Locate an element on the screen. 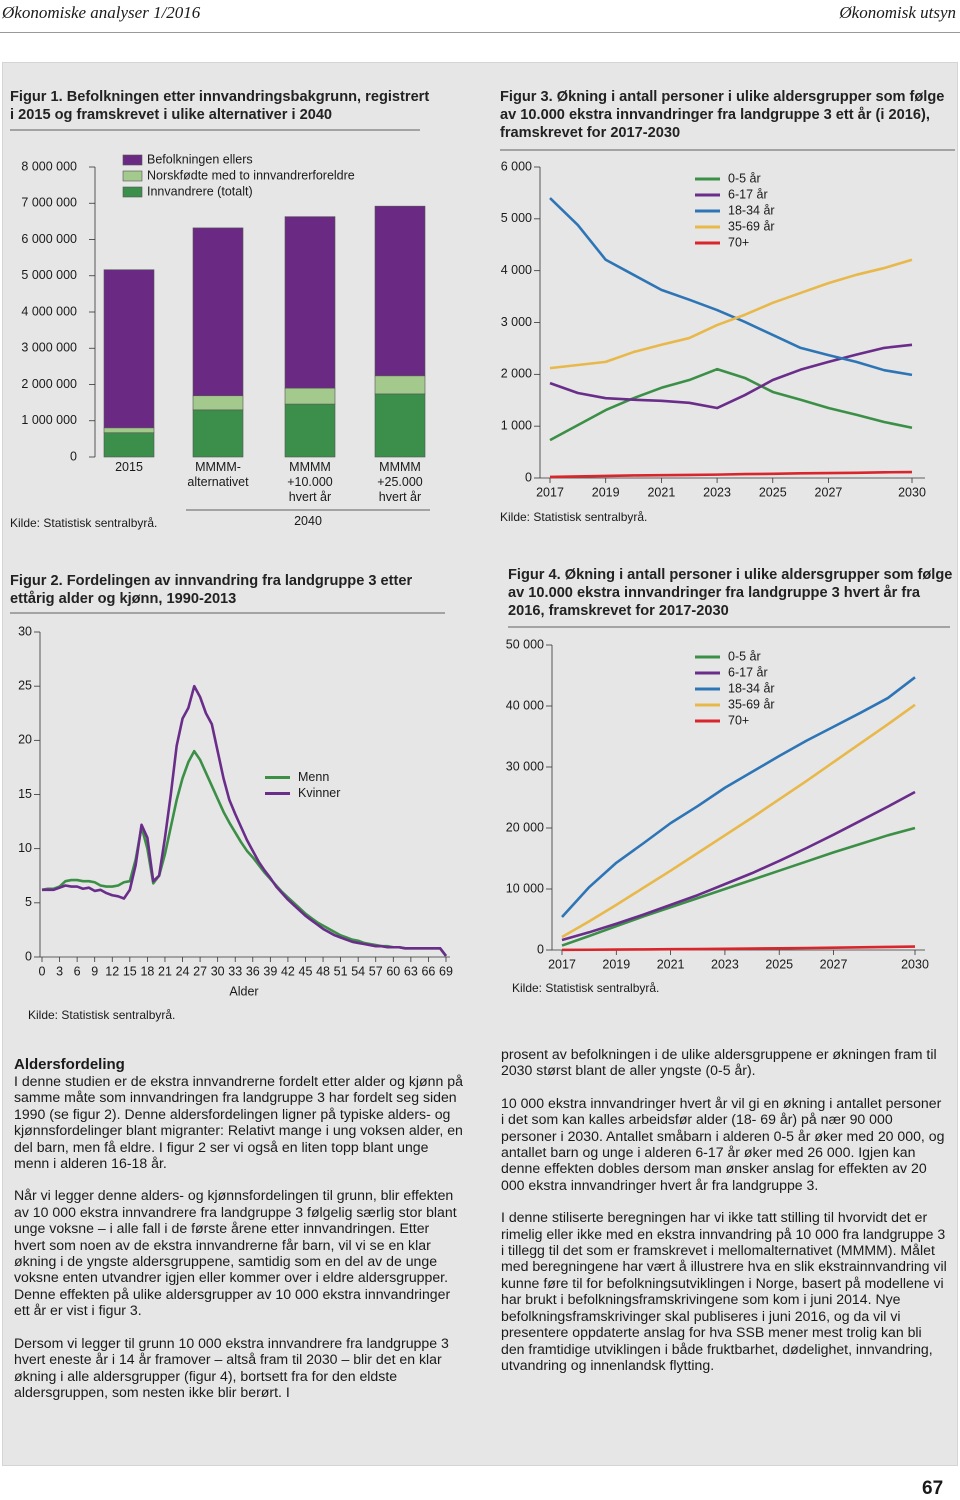 The height and width of the screenshot is (1500, 960). x-tick-label: 2017 is located at coordinates (550, 492).